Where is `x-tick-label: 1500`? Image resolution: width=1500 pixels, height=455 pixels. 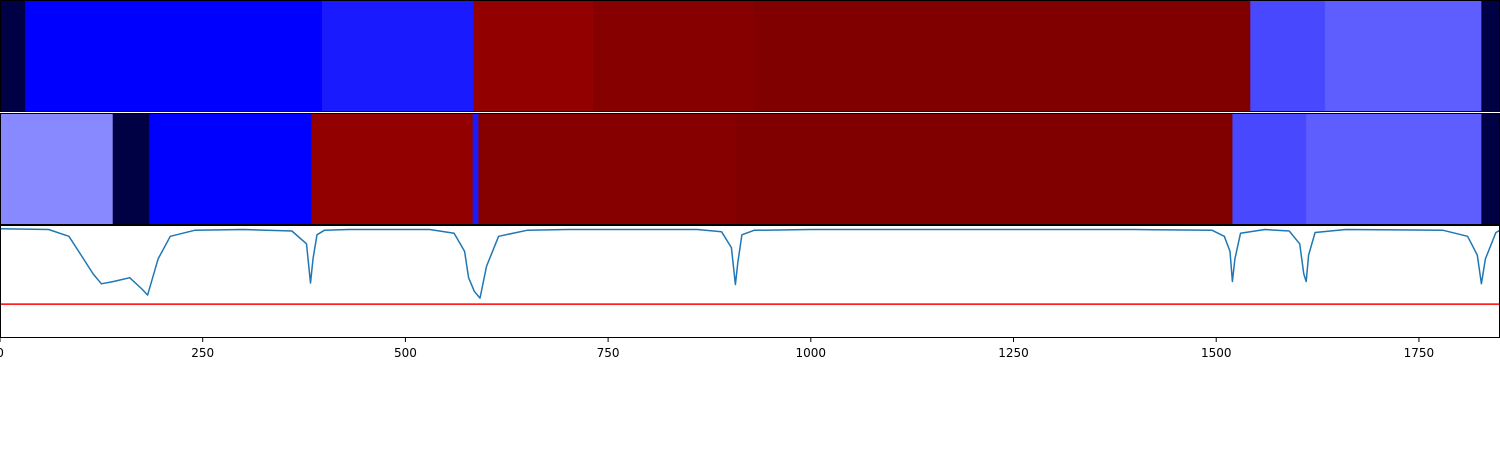
x-tick-label: 1500 is located at coordinates (1216, 353).